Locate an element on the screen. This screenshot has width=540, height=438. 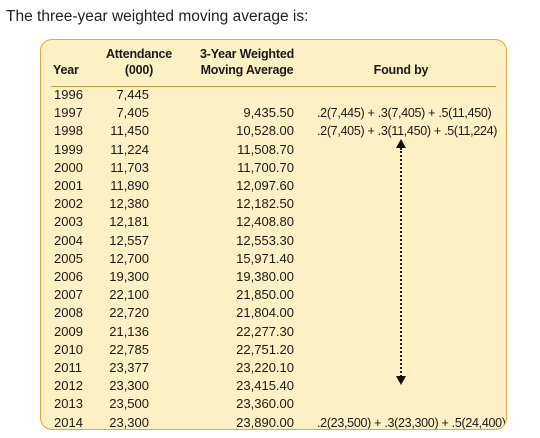
year-cell: 2005 is located at coordinates (68, 258).